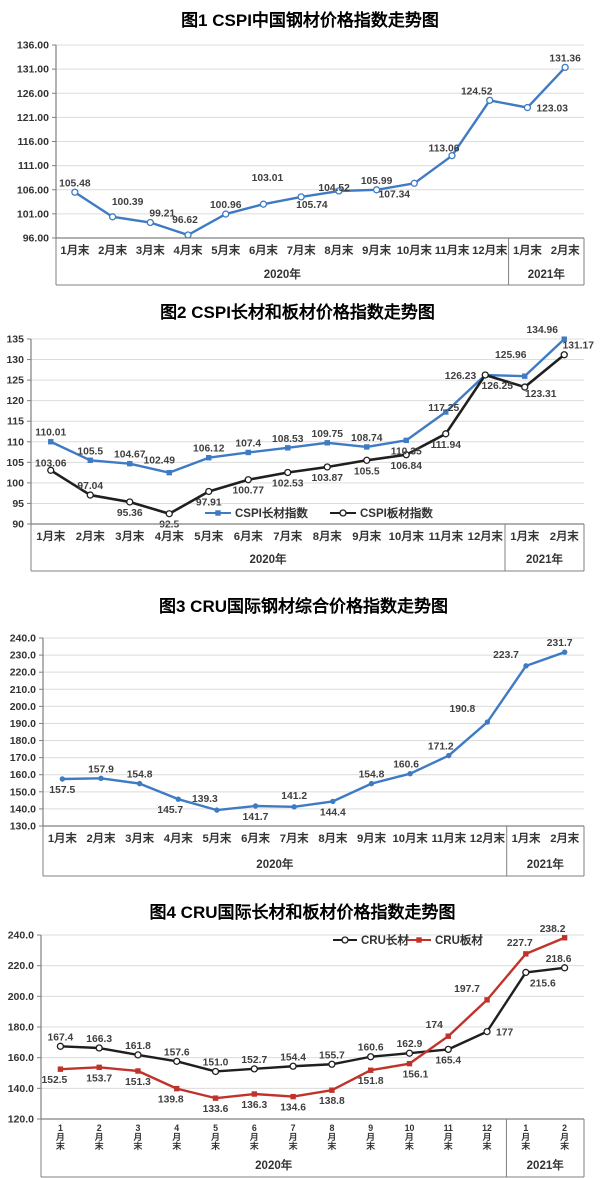 Image resolution: width=600 pixels, height=1178 pixels. I want to click on x-group-label: 2020年, so click(268, 559).